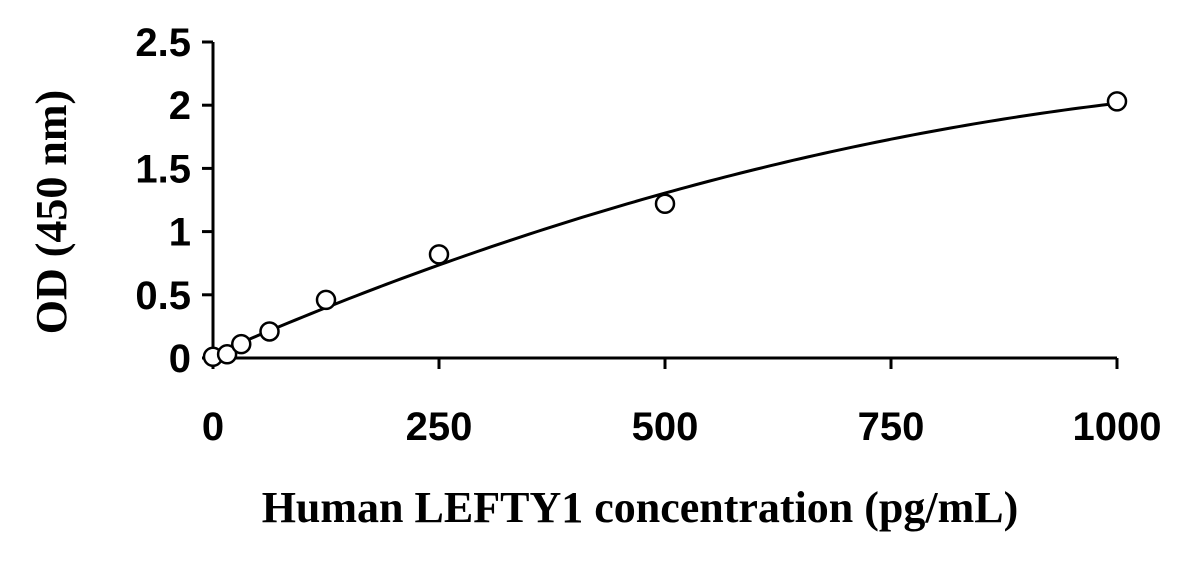  Describe the element at coordinates (174, 201) in the screenshot. I see `y-axis-ticks: 0 0.5 1 1.5 2 2.5` at that location.